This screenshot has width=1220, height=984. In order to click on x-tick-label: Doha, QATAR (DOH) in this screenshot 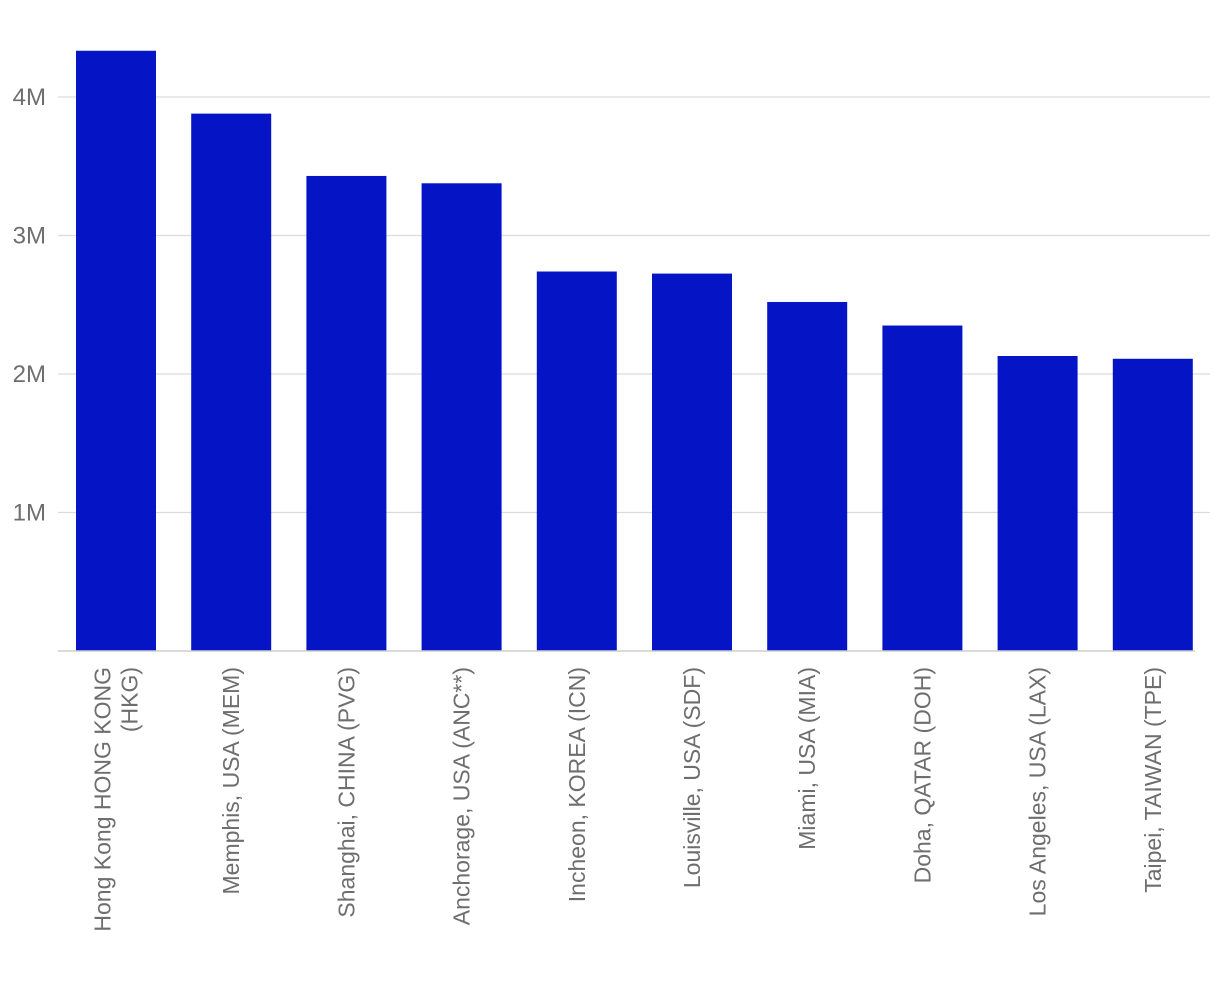, I will do `click(922, 775)`.